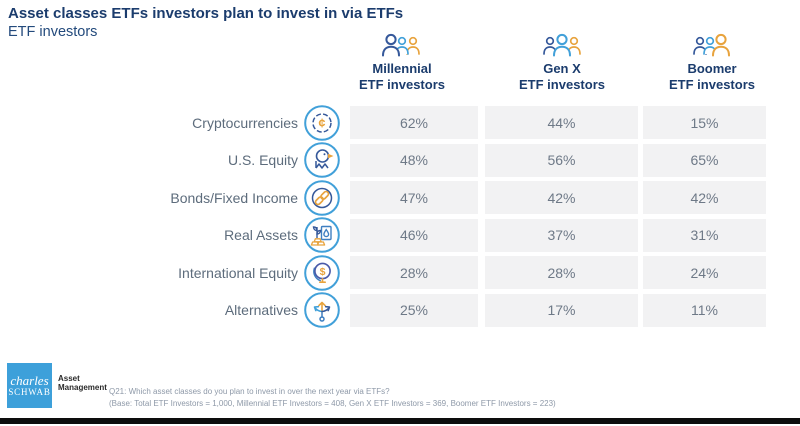 Image resolution: width=800 pixels, height=426 pixels. Describe the element at coordinates (82, 387) in the screenshot. I see `brand-line: Management` at that location.